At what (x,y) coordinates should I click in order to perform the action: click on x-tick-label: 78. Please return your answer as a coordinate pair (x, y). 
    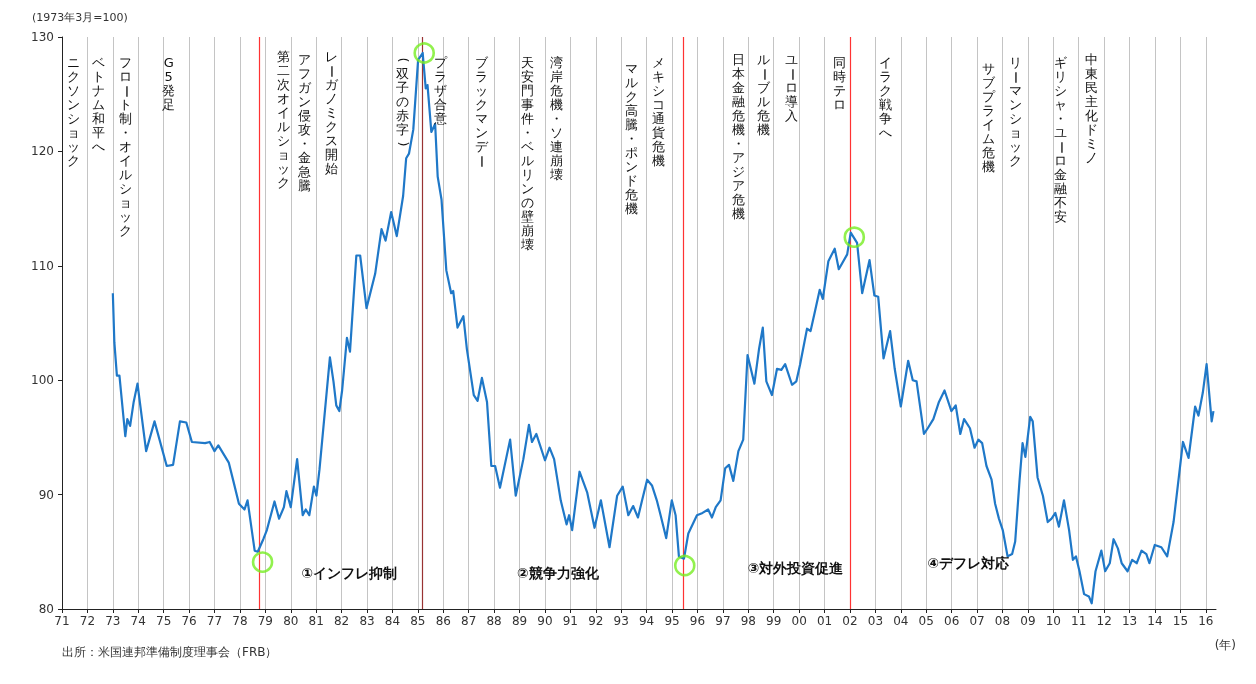
    Looking at the image, I should click on (240, 621).